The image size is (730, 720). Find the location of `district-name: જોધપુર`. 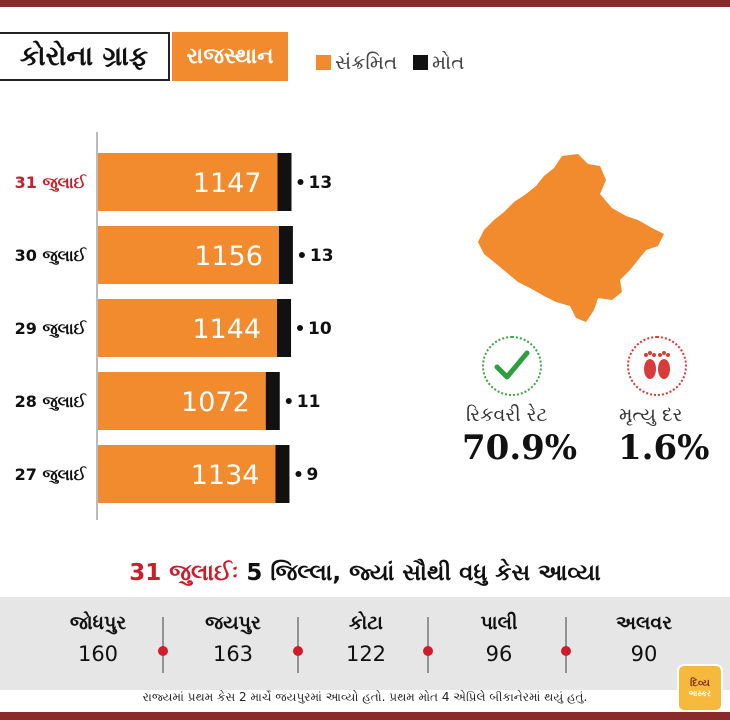

district-name: જોધપુર is located at coordinates (98, 623).